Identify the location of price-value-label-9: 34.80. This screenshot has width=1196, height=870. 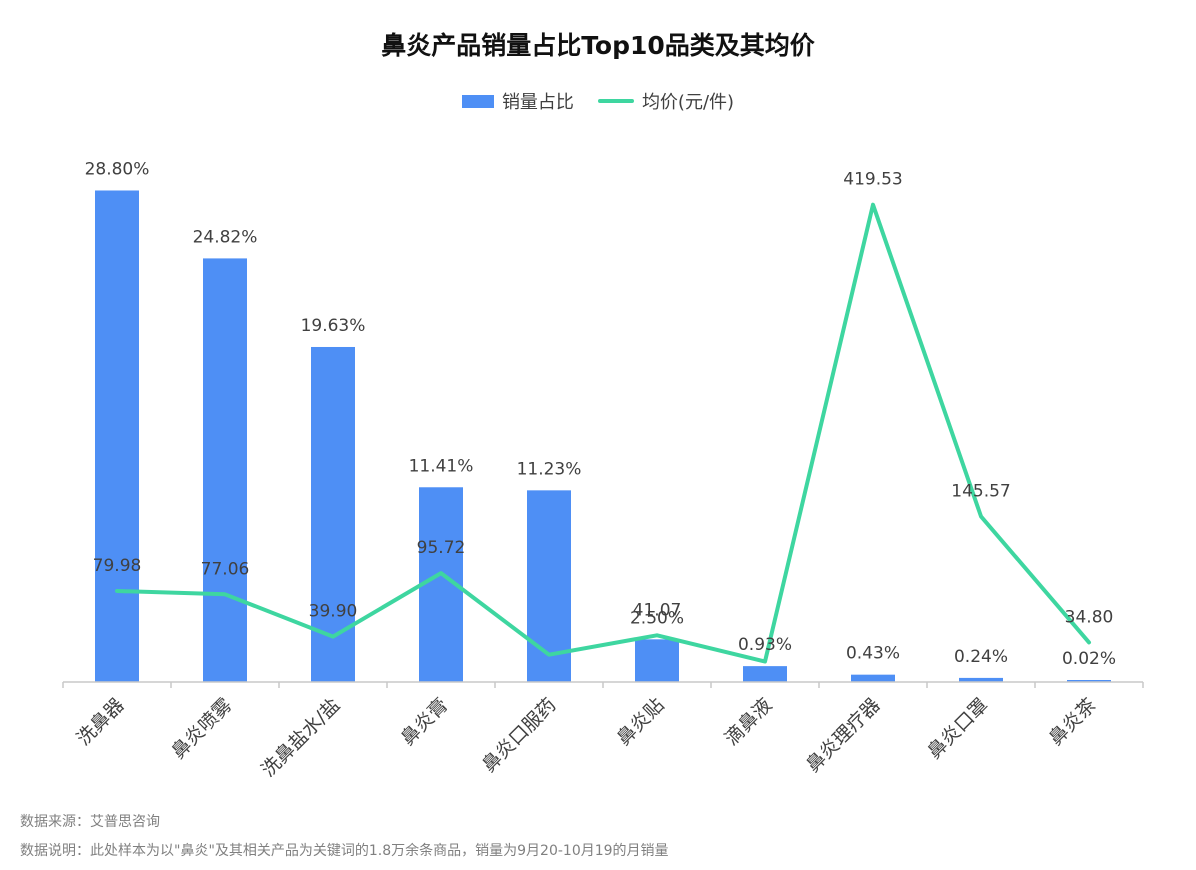
(1089, 617).